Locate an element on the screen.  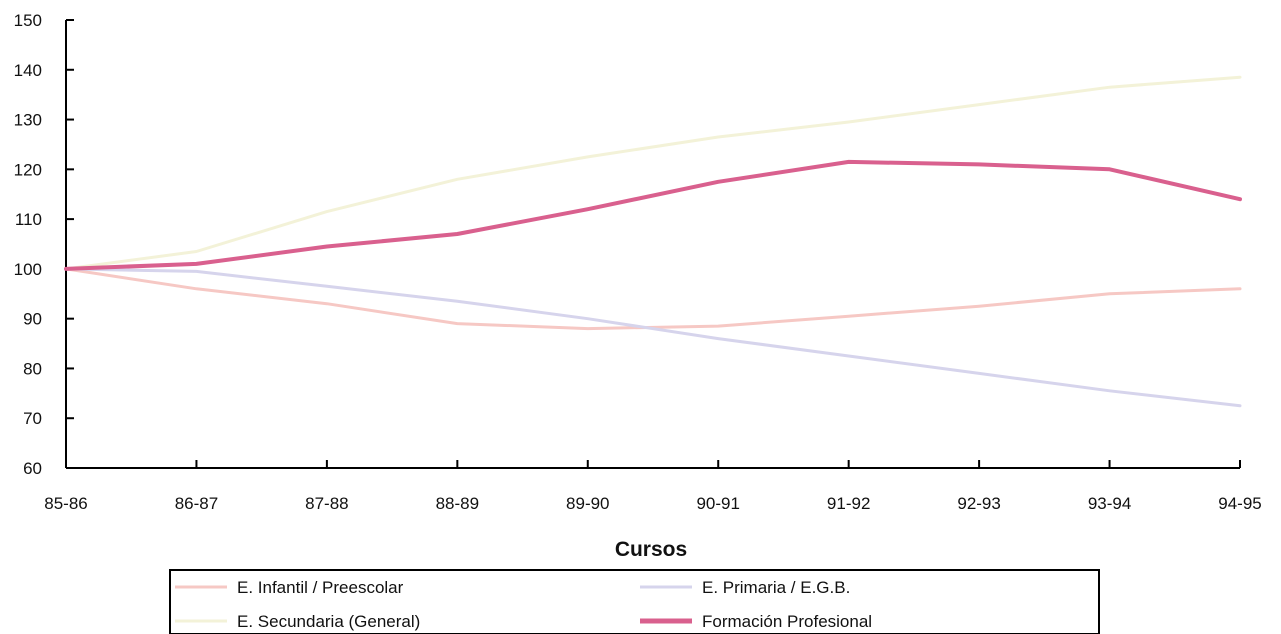
x-tick-label: 85-86 is located at coordinates (65, 503).